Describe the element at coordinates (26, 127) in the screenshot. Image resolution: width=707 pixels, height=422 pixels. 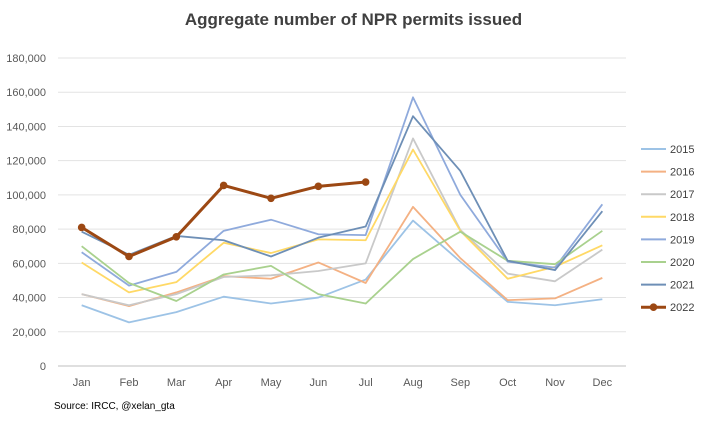
I see `y-tick-label: 140,000` at that location.